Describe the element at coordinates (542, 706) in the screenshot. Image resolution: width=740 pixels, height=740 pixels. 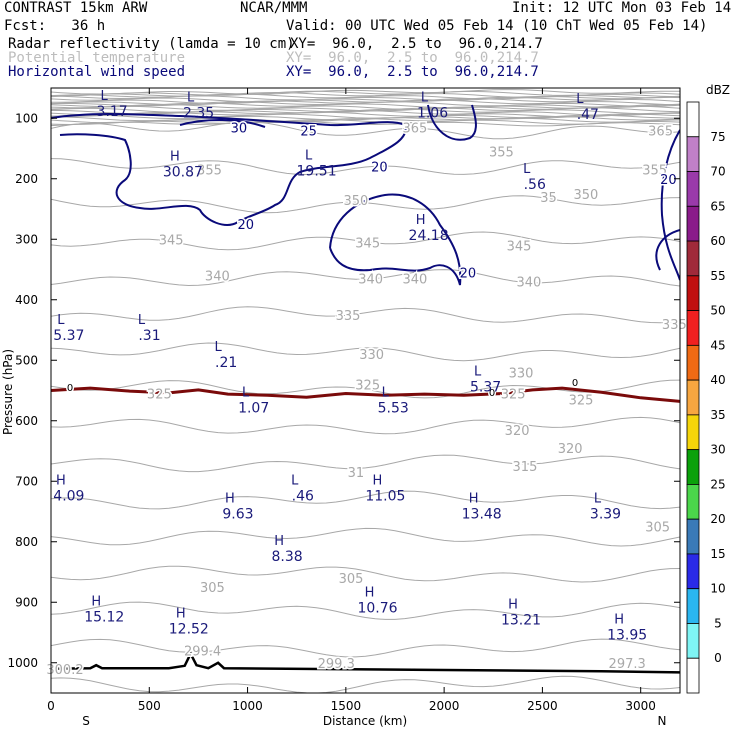
I see `x-tick-label: 2500` at that location.